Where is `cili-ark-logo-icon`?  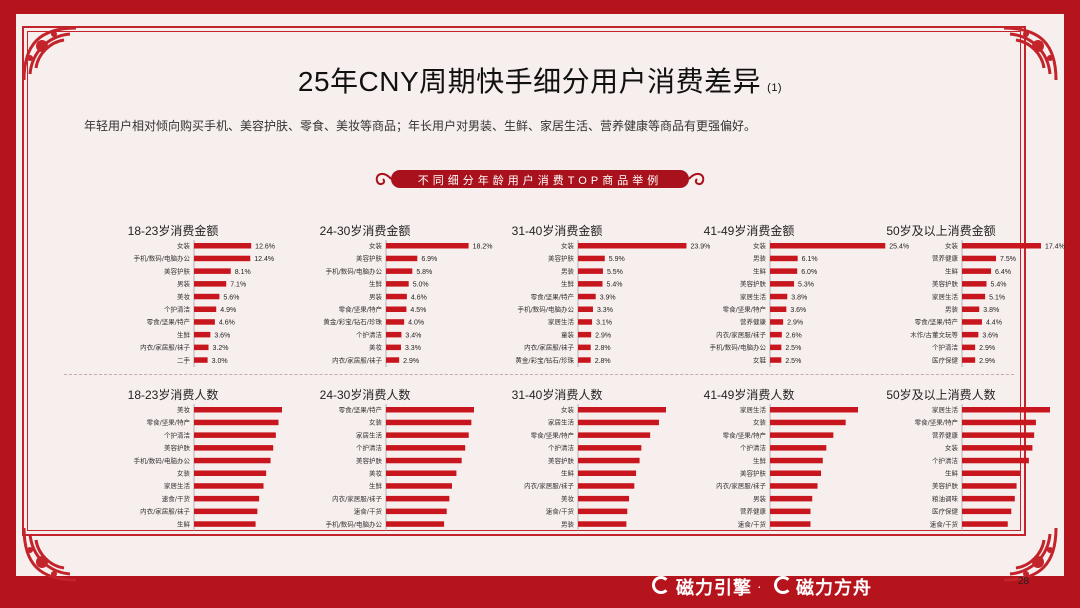
cili-ark-logo-icon is located at coordinates (783, 585).